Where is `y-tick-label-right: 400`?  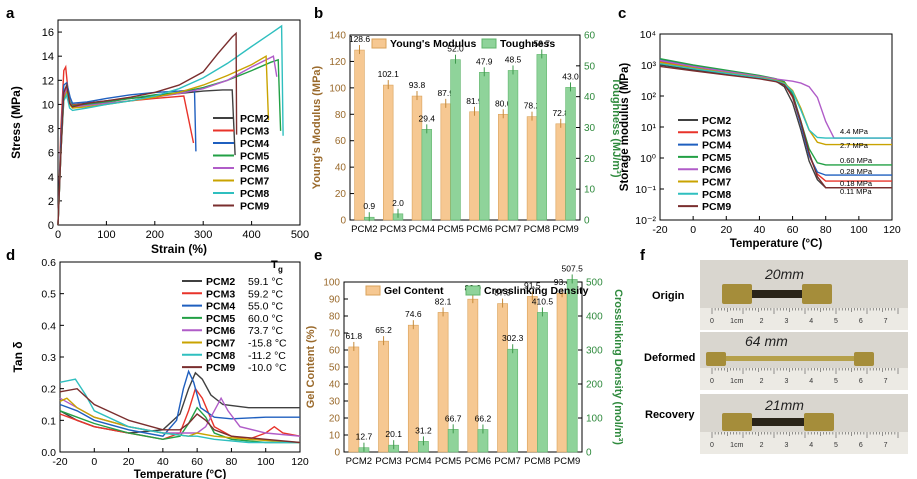
y-tick-label-right: 400 is located at coordinates (594, 317).